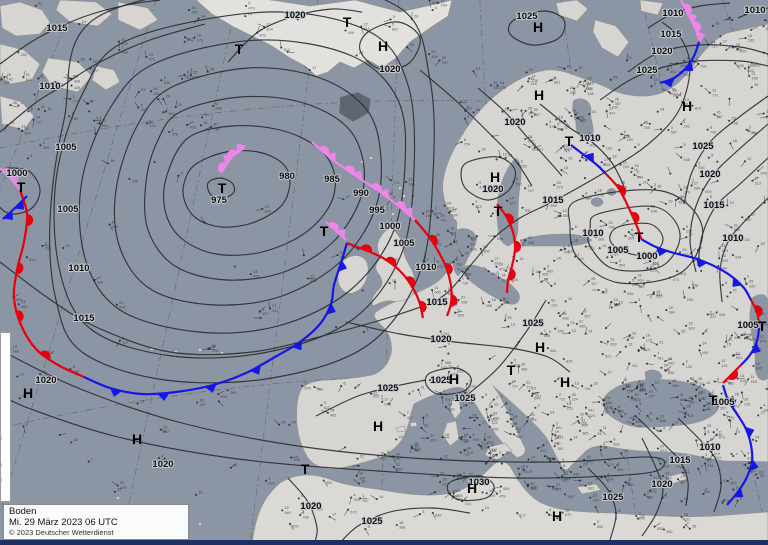 This screenshot has width=768, height=545. I want to click on svg-text: 196, so click(639, 422).